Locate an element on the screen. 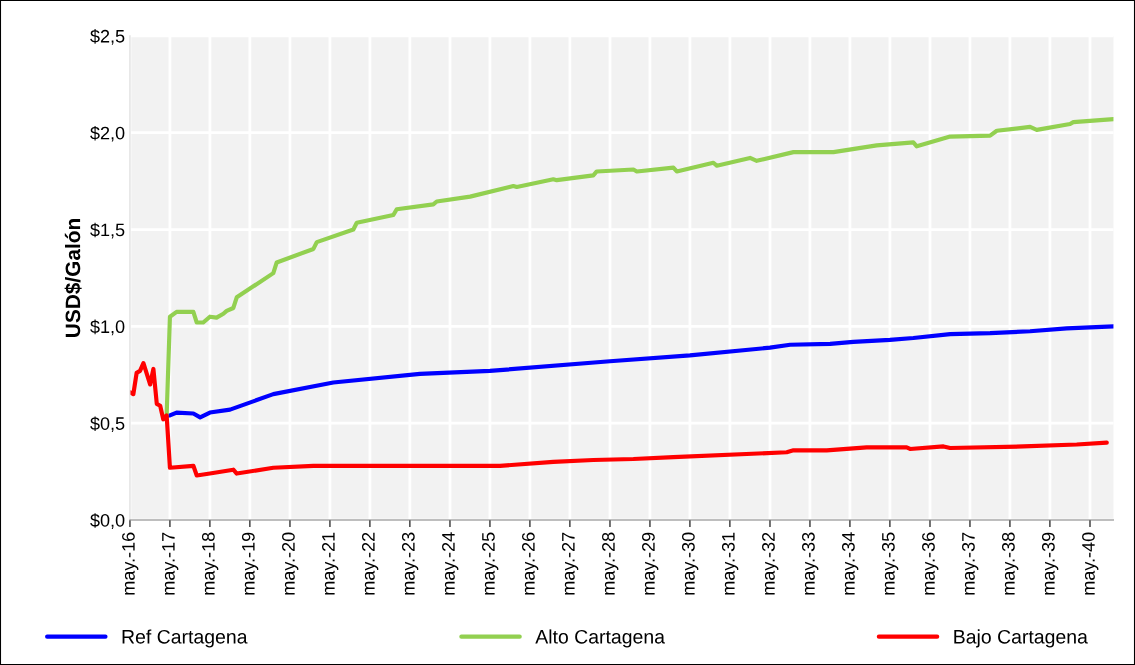 The width and height of the screenshot is (1135, 665). x-tick-label: may.-32 is located at coordinates (770, 563).